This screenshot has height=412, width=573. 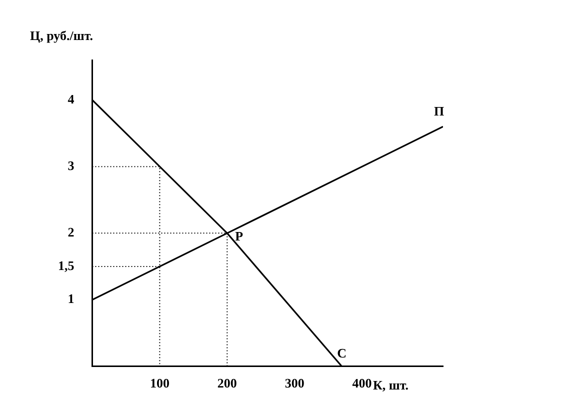 I want to click on y-tick-label: 1,5, so click(x=66, y=265).